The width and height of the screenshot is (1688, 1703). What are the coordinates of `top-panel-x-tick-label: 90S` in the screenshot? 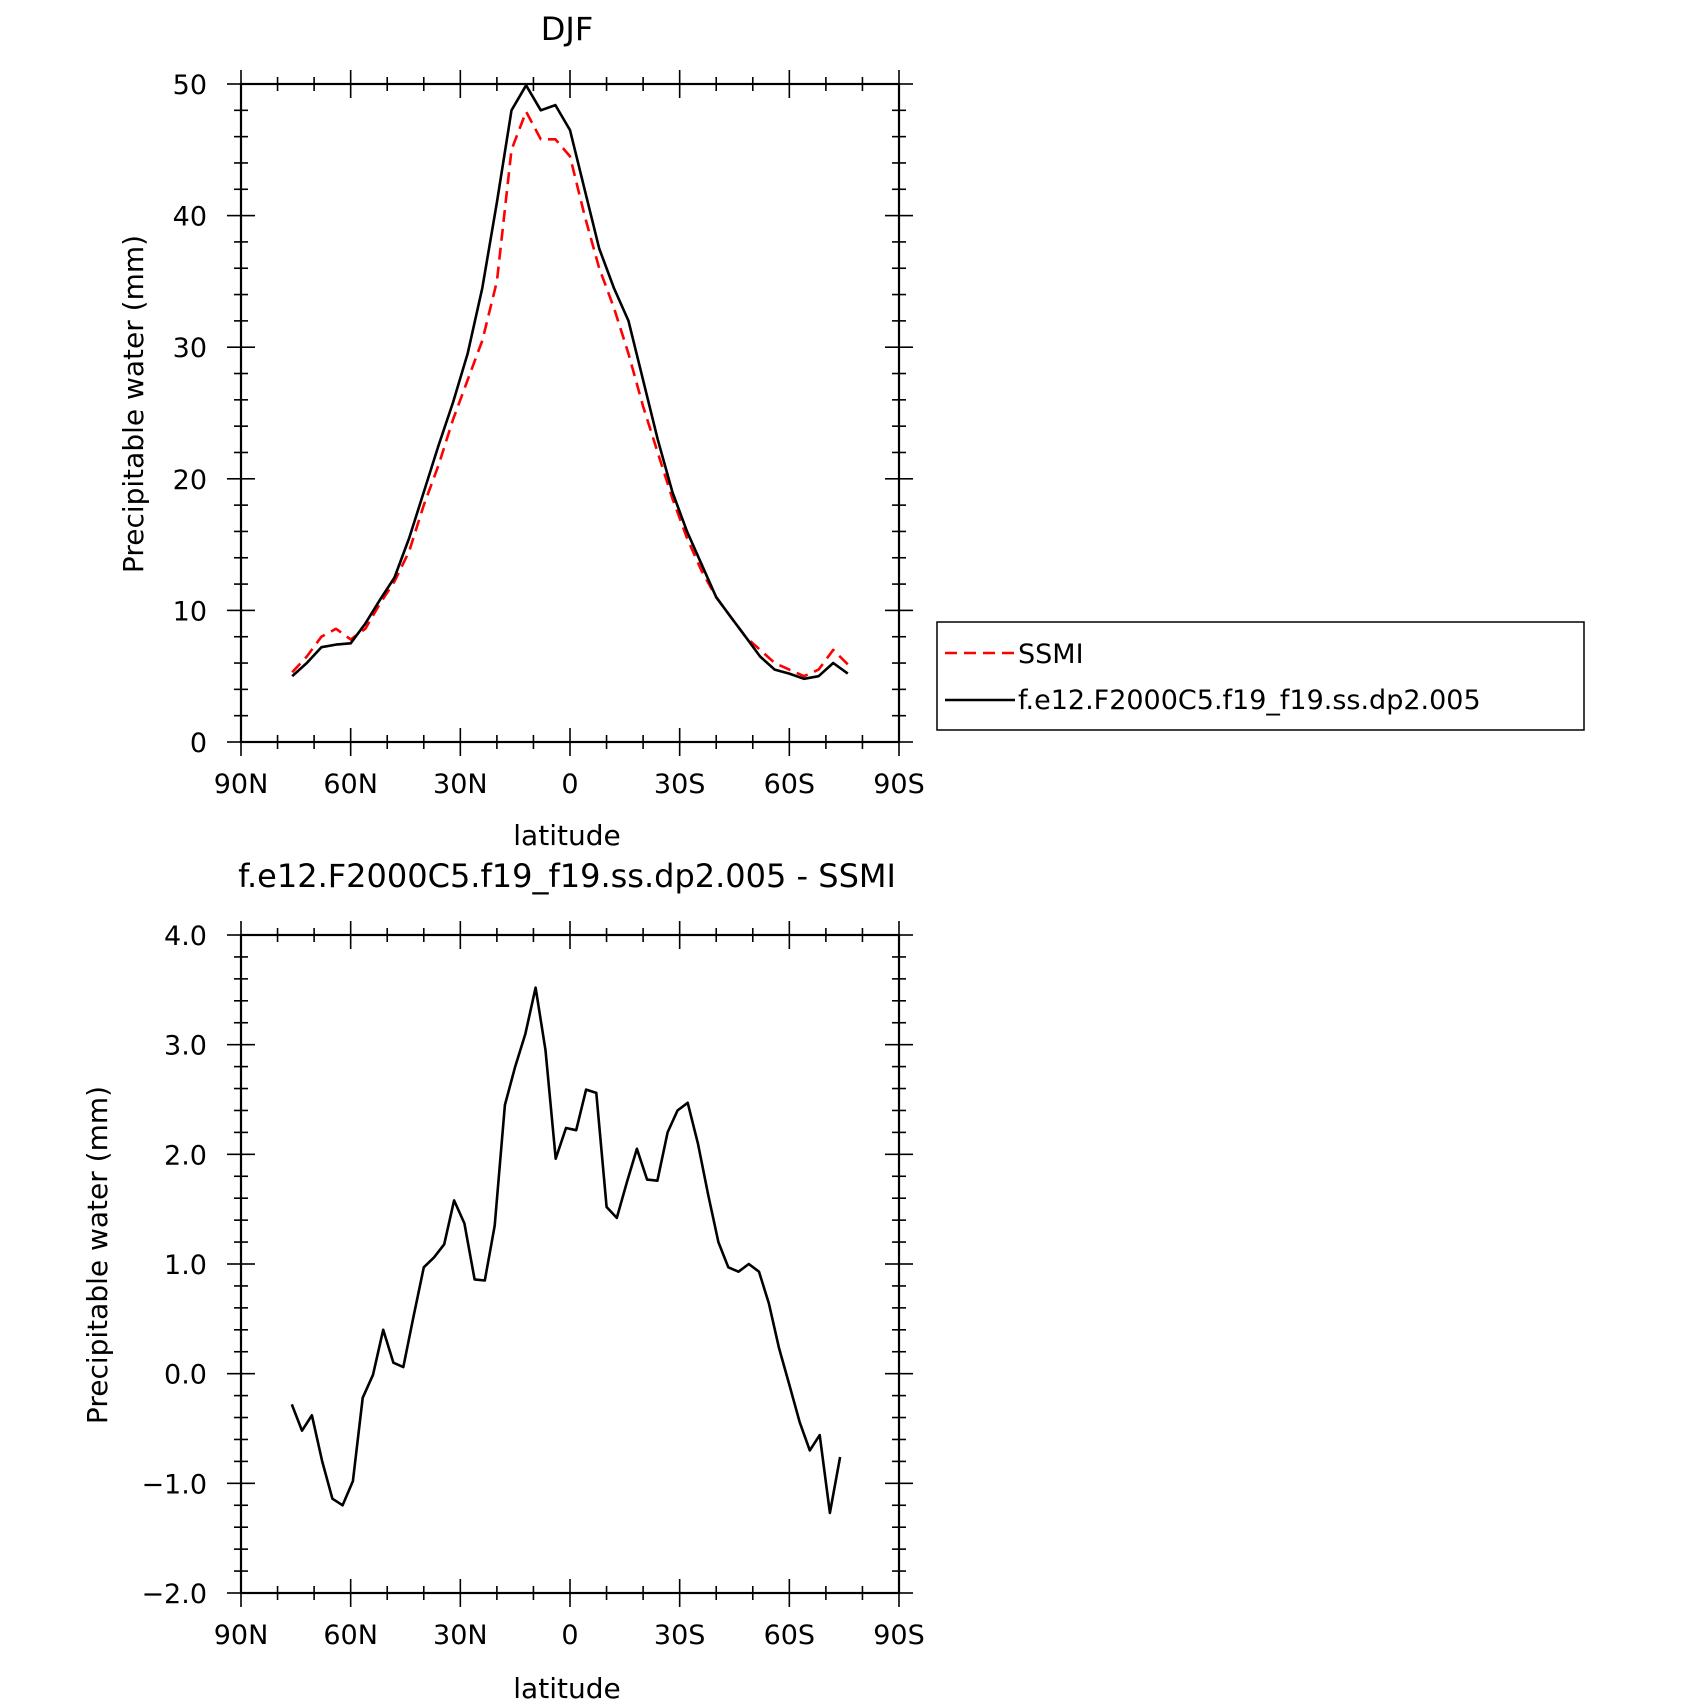 It's located at (899, 784).